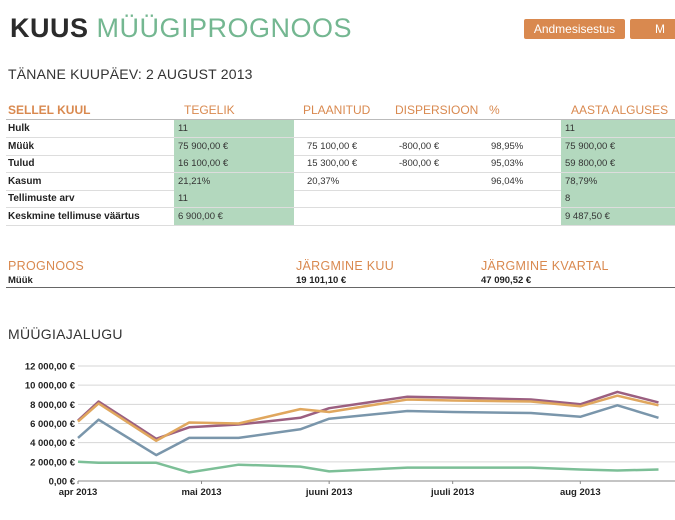 Image resolution: width=675 pixels, height=520 pixels. I want to click on row-label: Tulud, so click(21, 163).